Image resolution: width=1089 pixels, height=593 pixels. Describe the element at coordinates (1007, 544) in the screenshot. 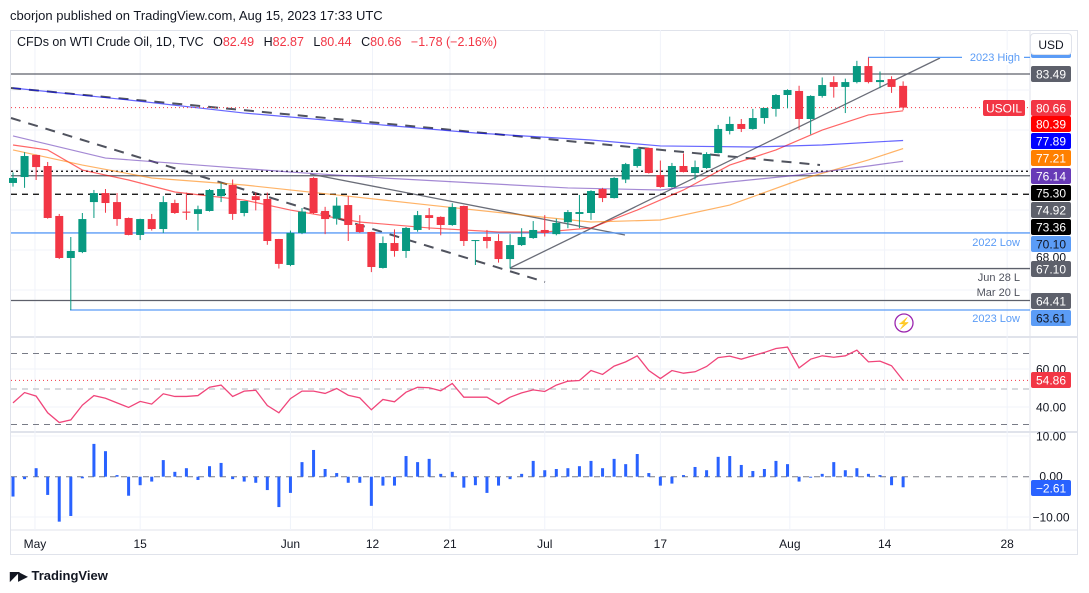

I see `time-tick-label: 28` at that location.